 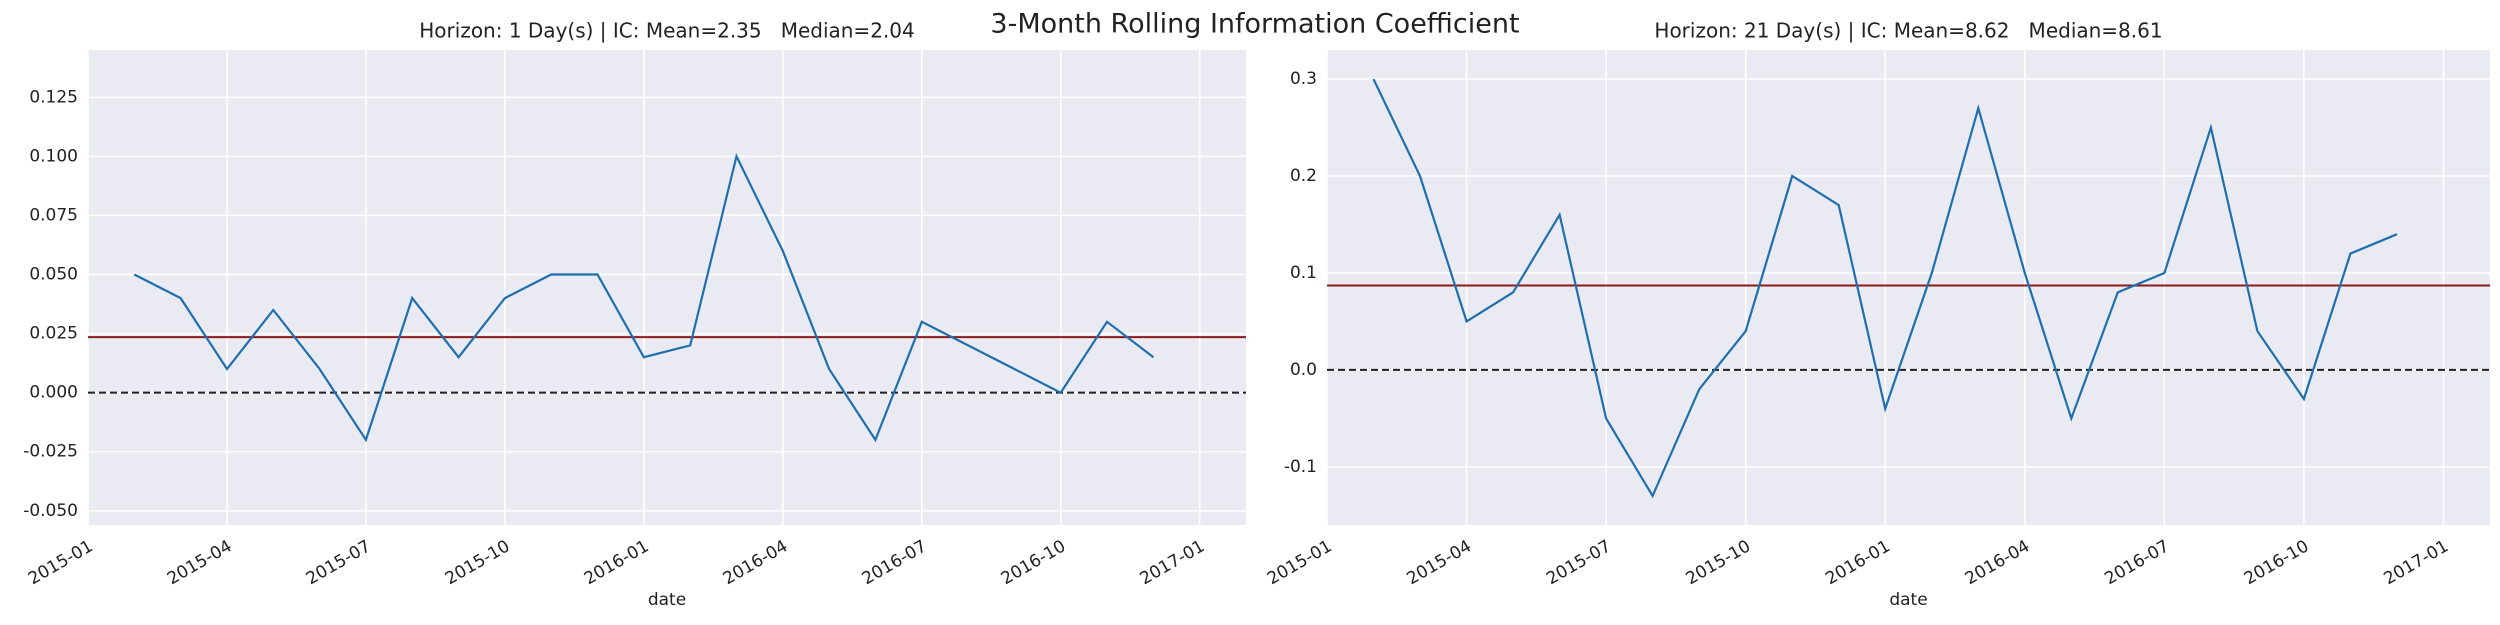 I want to click on figure-title: 3-Month Rolling Information Coefficient, so click(x=1254, y=24).